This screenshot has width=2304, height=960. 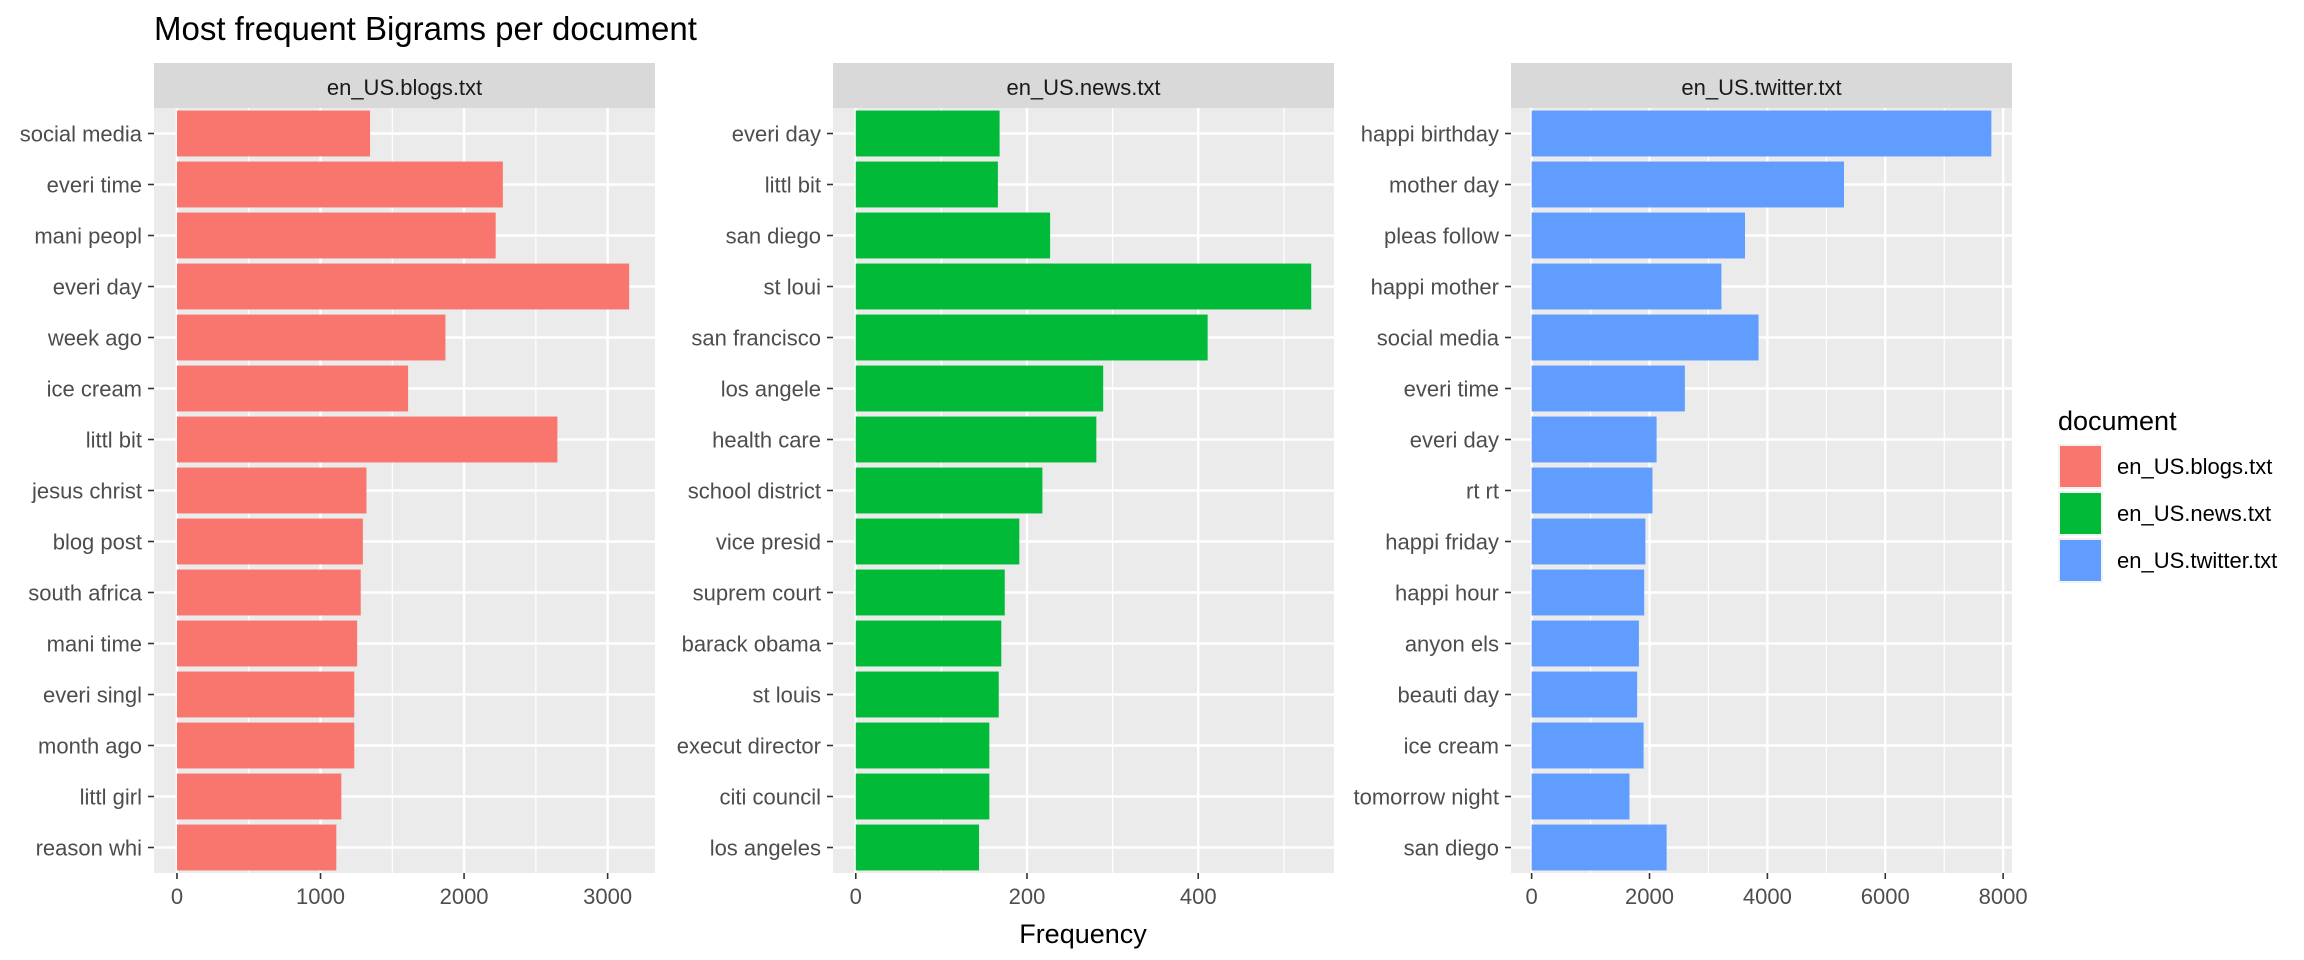 I want to click on legend-label: en_US.news.txt, so click(x=2194, y=513).